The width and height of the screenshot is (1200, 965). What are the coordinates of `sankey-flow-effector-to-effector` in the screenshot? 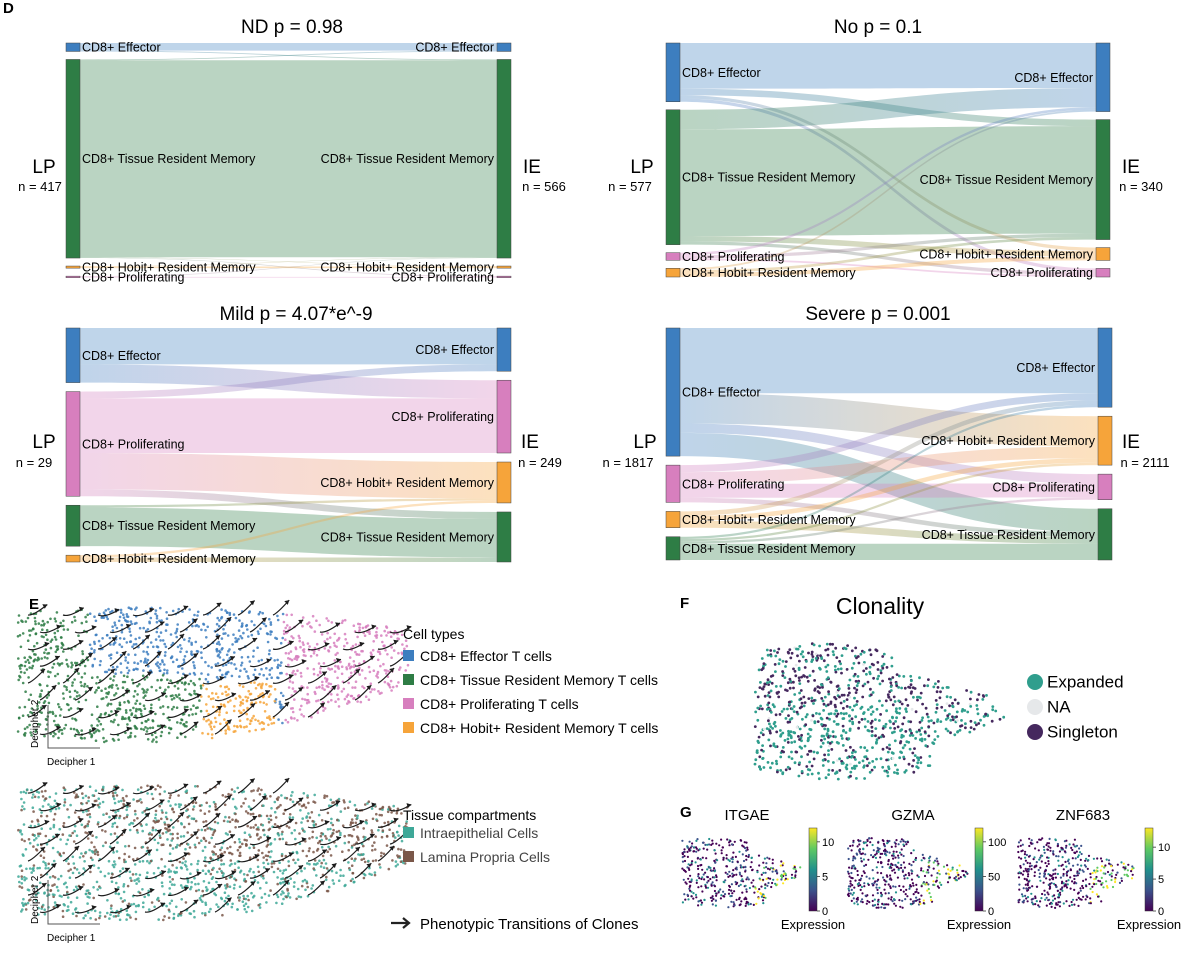 It's located at (888, 66).